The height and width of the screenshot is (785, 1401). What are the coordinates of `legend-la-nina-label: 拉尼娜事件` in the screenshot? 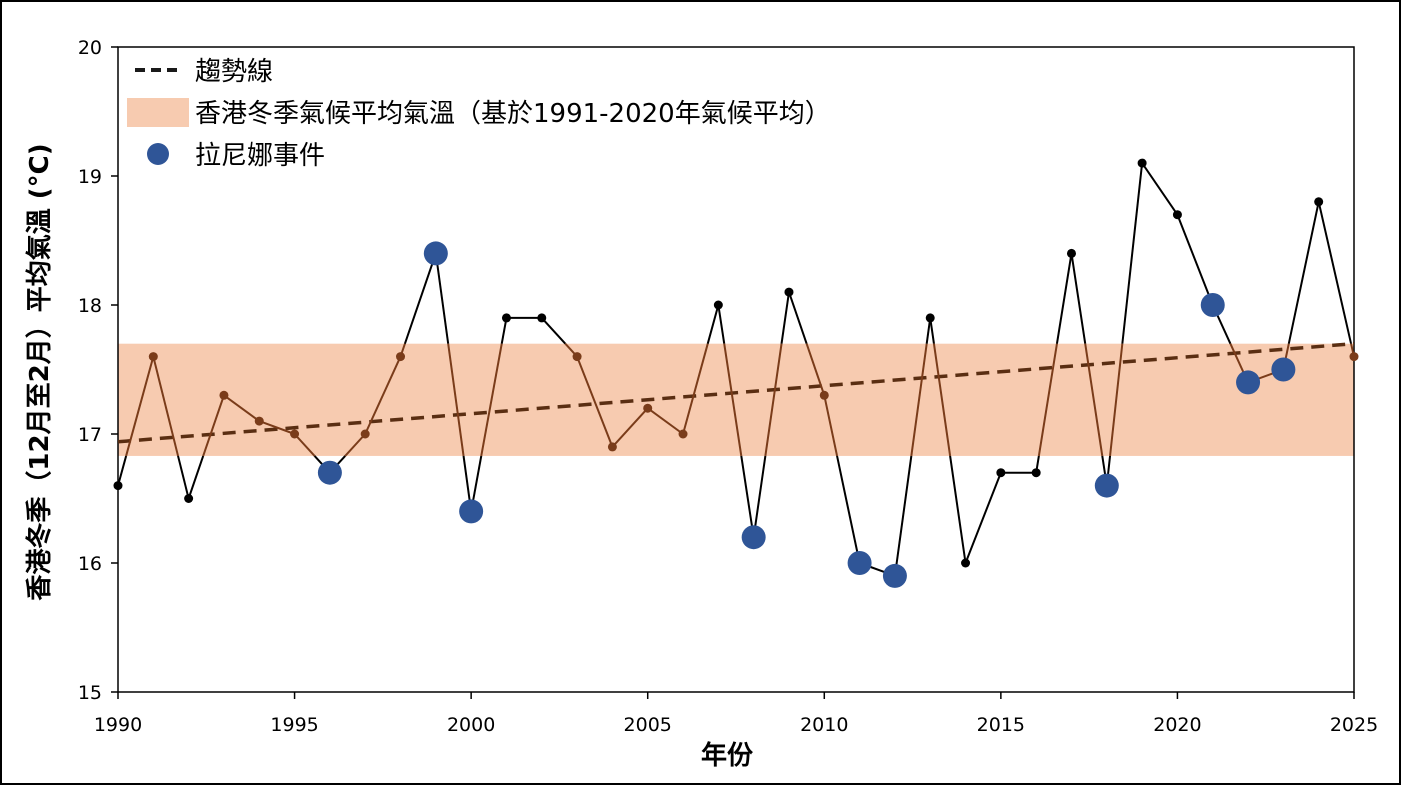 It's located at (260, 156).